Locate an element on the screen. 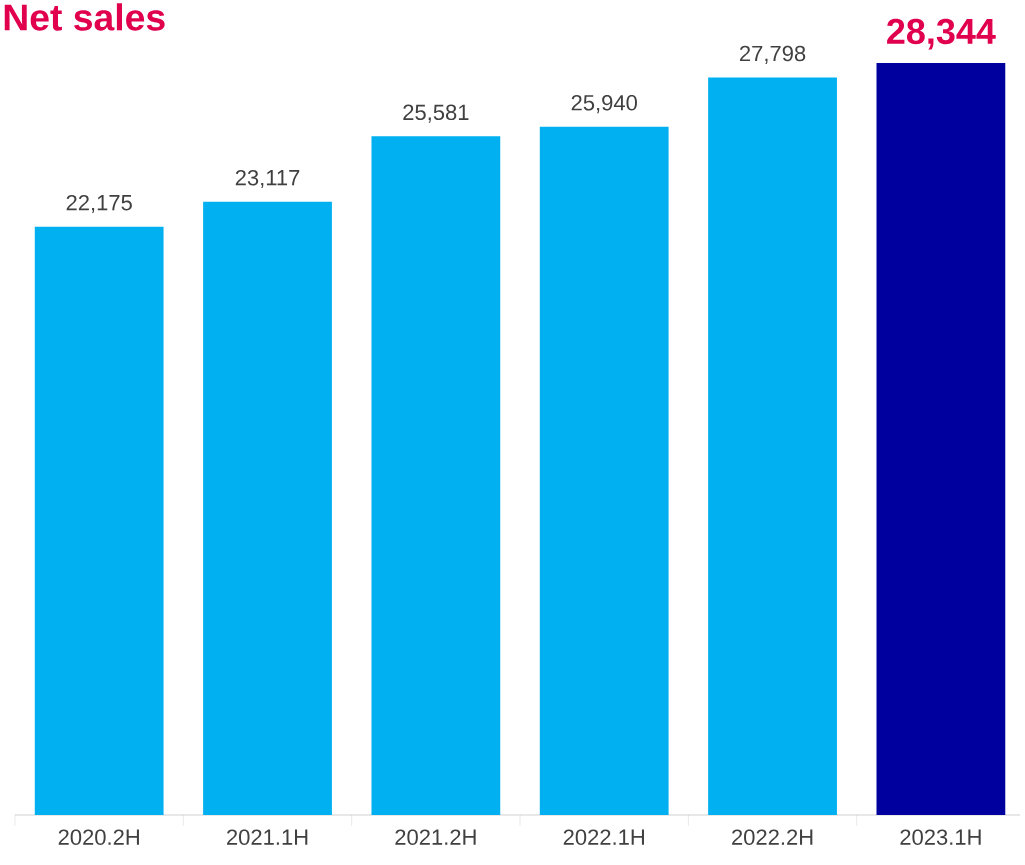 This screenshot has width=1025, height=865. x-tick-label: 2021.2H is located at coordinates (435, 837).